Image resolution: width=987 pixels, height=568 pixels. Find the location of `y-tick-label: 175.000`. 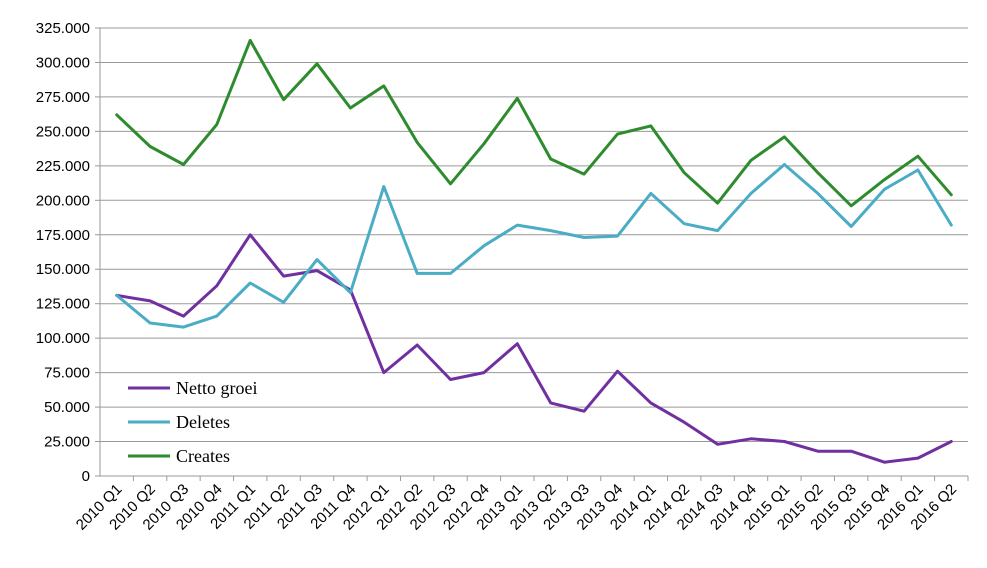

y-tick-label: 175.000 is located at coordinates (63, 235).